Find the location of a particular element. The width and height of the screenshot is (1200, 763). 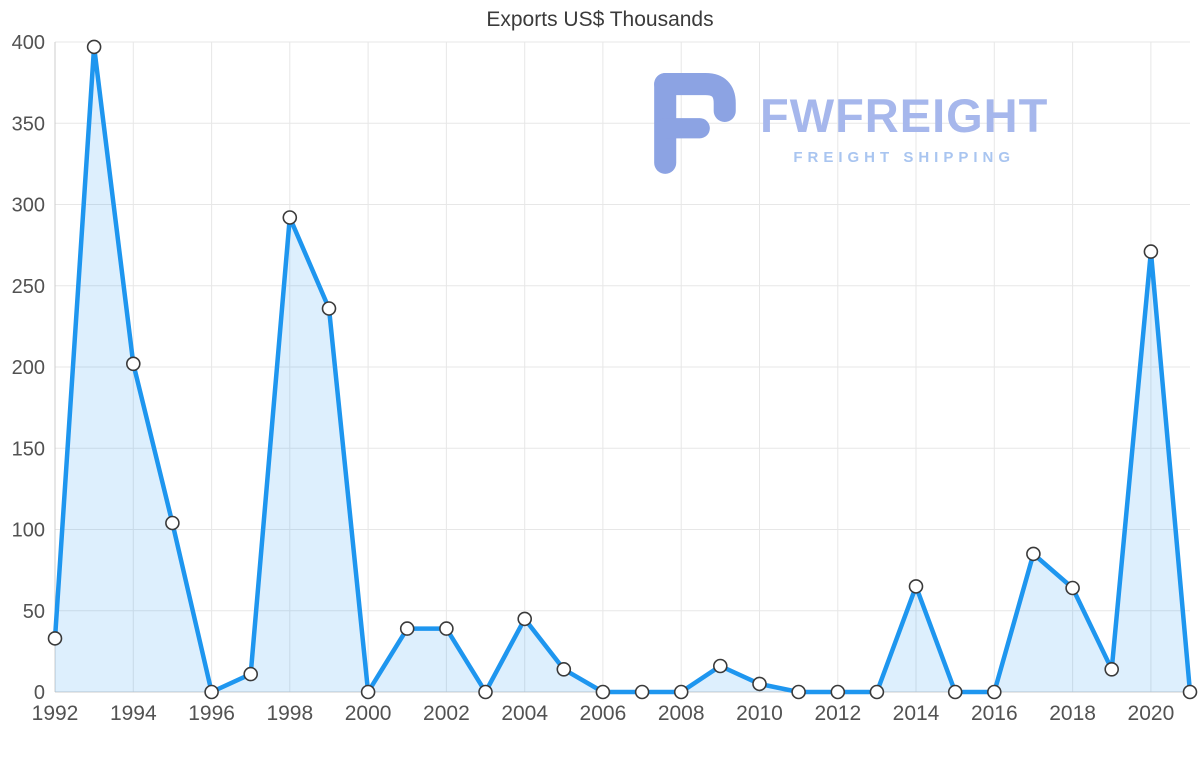

y-axis-tick-label: 300 is located at coordinates (28, 206).